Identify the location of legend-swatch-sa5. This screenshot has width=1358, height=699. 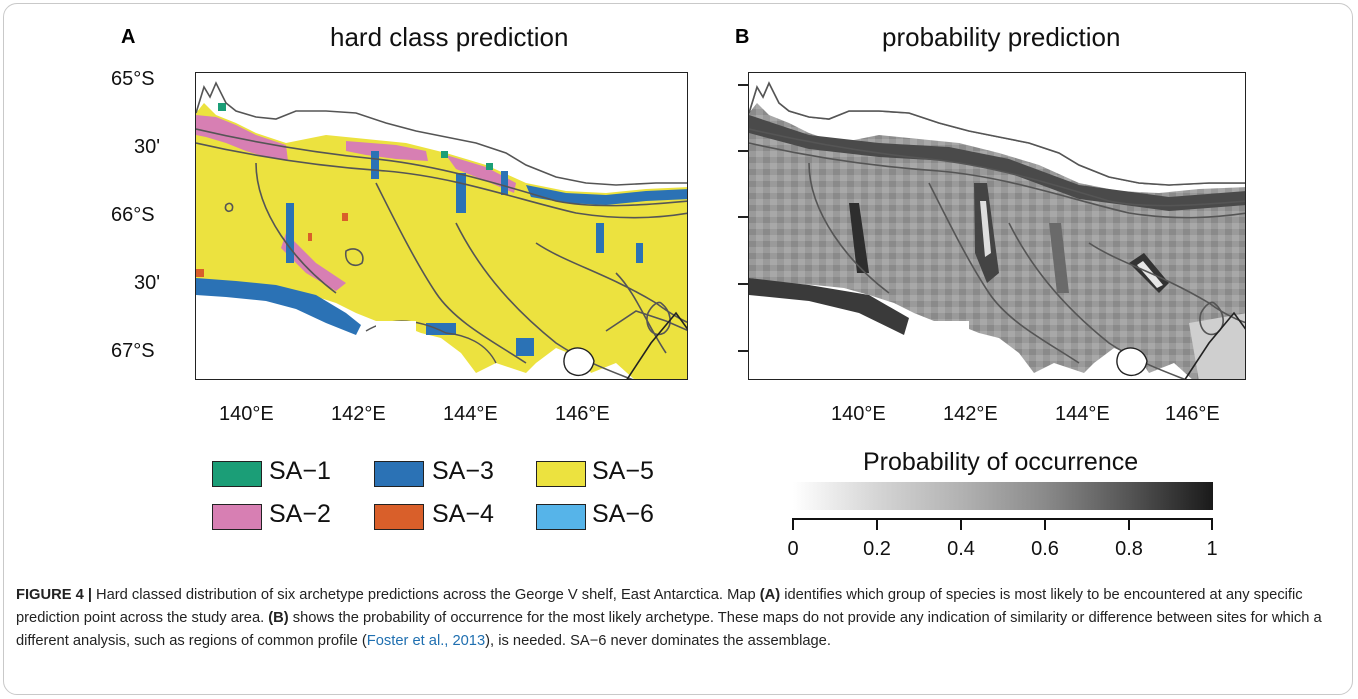
(561, 474).